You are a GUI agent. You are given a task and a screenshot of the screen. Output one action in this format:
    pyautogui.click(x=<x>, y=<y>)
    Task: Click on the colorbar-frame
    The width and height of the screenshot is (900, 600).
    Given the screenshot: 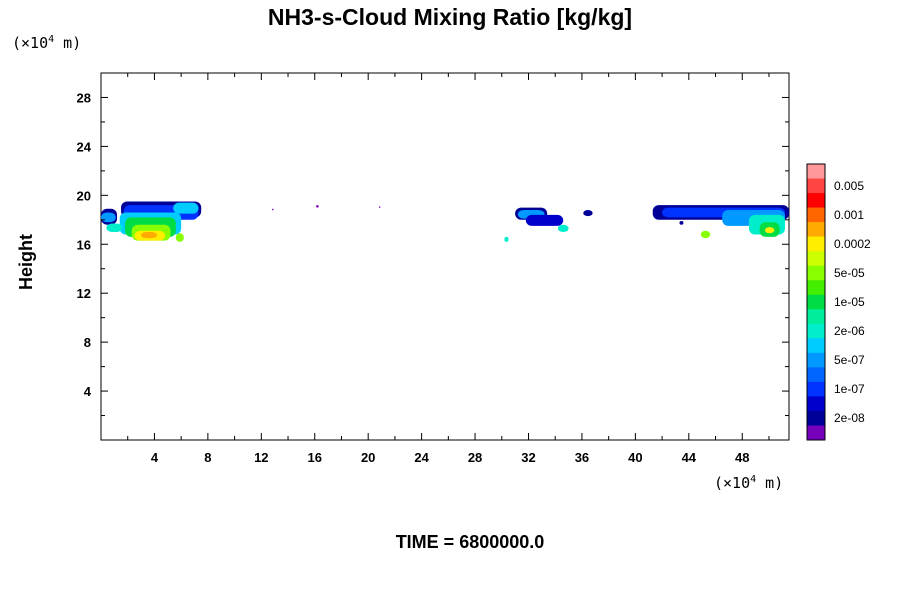 What is the action you would take?
    pyautogui.click(x=816, y=302)
    